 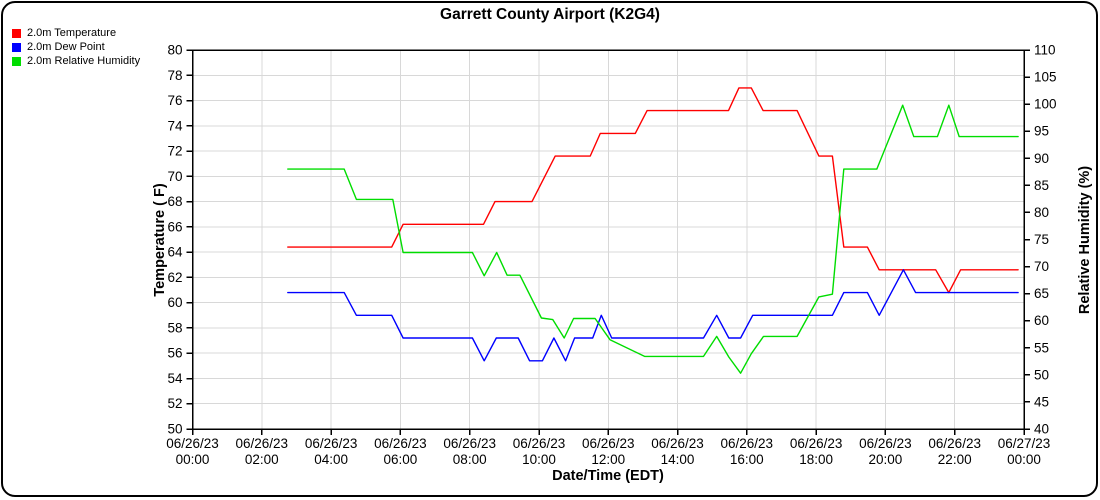 What do you see at coordinates (1041, 131) in the screenshot?
I see `y-right-tick-label: 95` at bounding box center [1041, 131].